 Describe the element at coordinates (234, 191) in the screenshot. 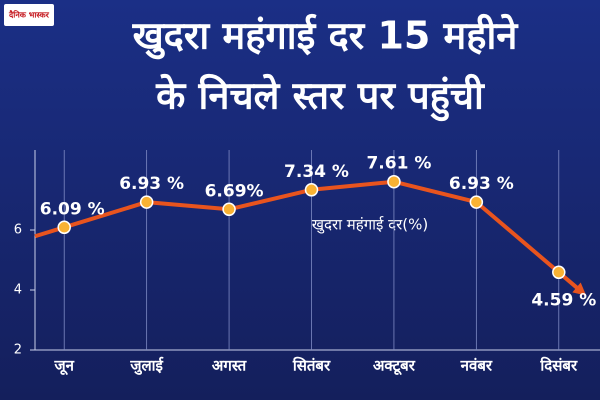

I see `data-label: 6.69%` at that location.